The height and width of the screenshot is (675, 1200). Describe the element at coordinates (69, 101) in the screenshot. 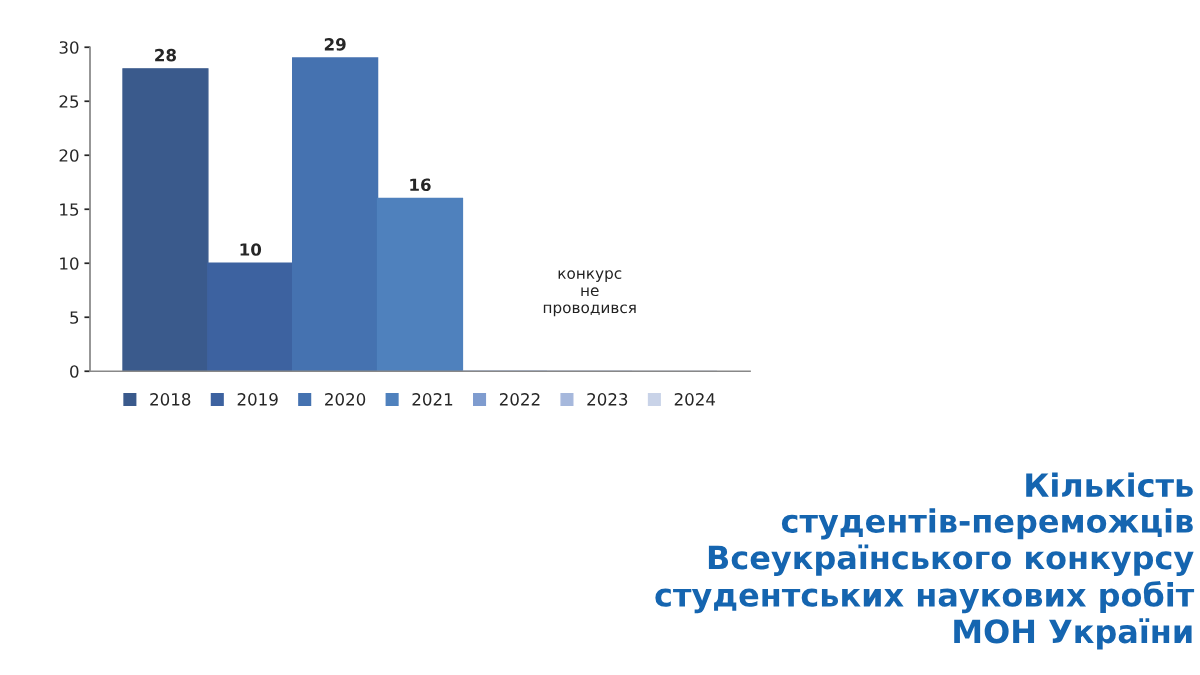

I see `y-tick-label: 25` at that location.